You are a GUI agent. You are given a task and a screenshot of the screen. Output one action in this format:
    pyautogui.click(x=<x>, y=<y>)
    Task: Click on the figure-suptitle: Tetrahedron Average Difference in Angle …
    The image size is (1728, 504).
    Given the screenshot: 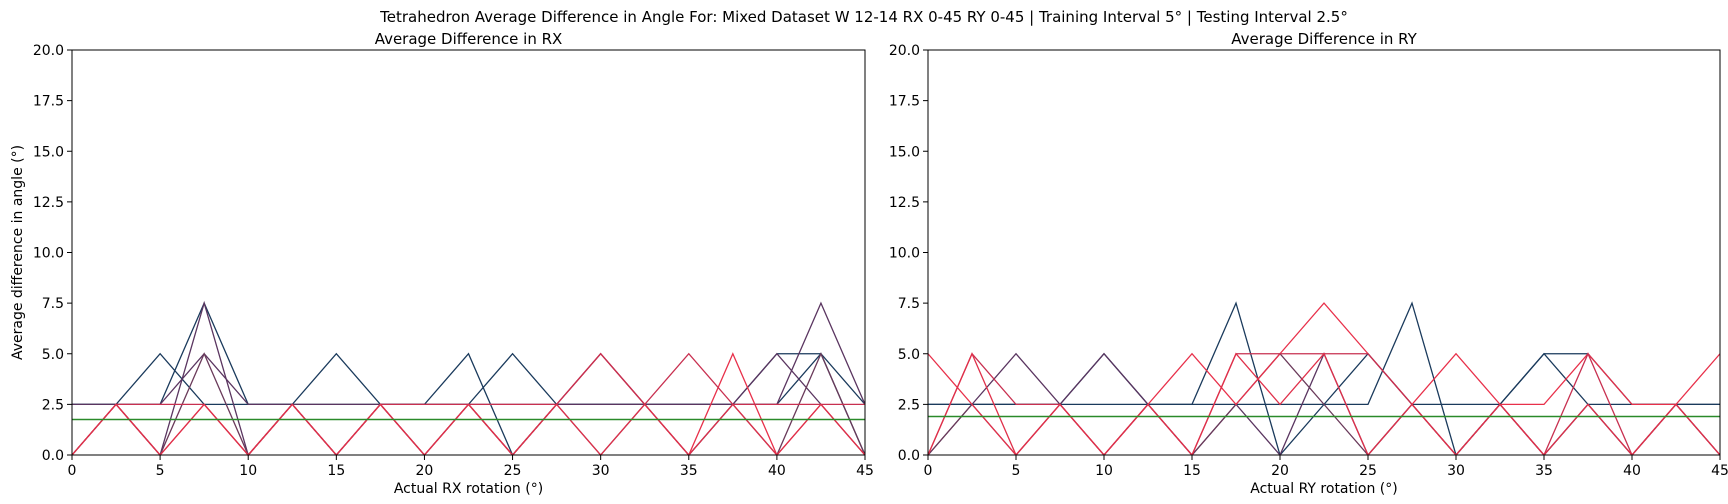 What is the action you would take?
    pyautogui.click(x=863, y=17)
    